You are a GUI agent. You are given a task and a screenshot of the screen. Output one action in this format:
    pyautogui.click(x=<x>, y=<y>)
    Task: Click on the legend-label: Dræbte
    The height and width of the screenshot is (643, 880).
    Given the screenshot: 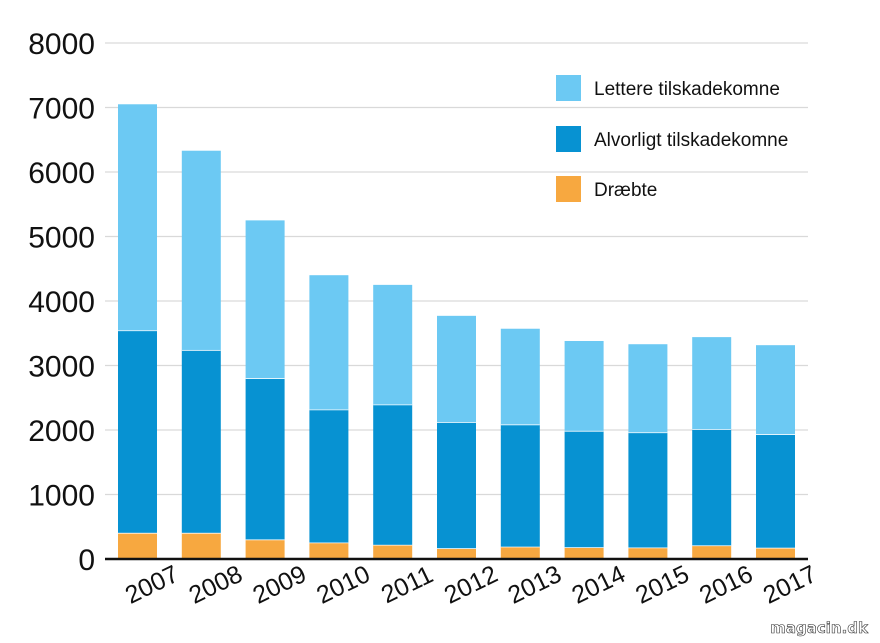 What is the action you would take?
    pyautogui.click(x=625, y=190)
    